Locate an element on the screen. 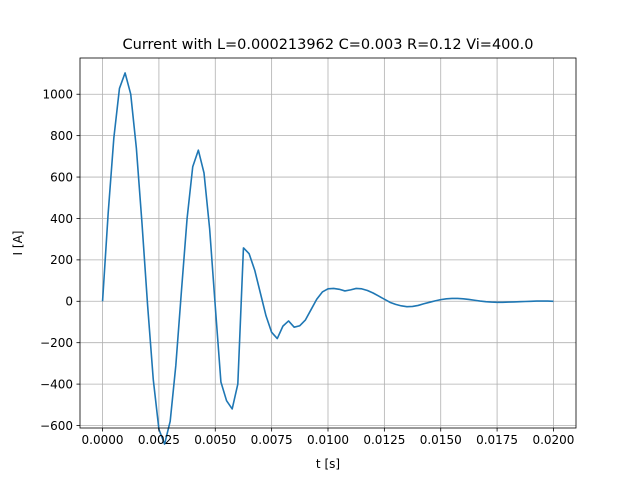 This screenshot has height=480, width=640. x-tick-label: 0.0125 is located at coordinates (384, 440).